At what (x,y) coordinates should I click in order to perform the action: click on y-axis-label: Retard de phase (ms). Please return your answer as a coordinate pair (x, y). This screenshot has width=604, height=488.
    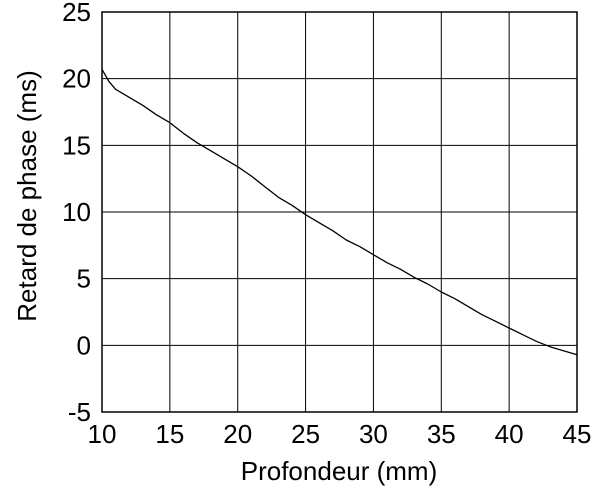
    Looking at the image, I should click on (27, 195).